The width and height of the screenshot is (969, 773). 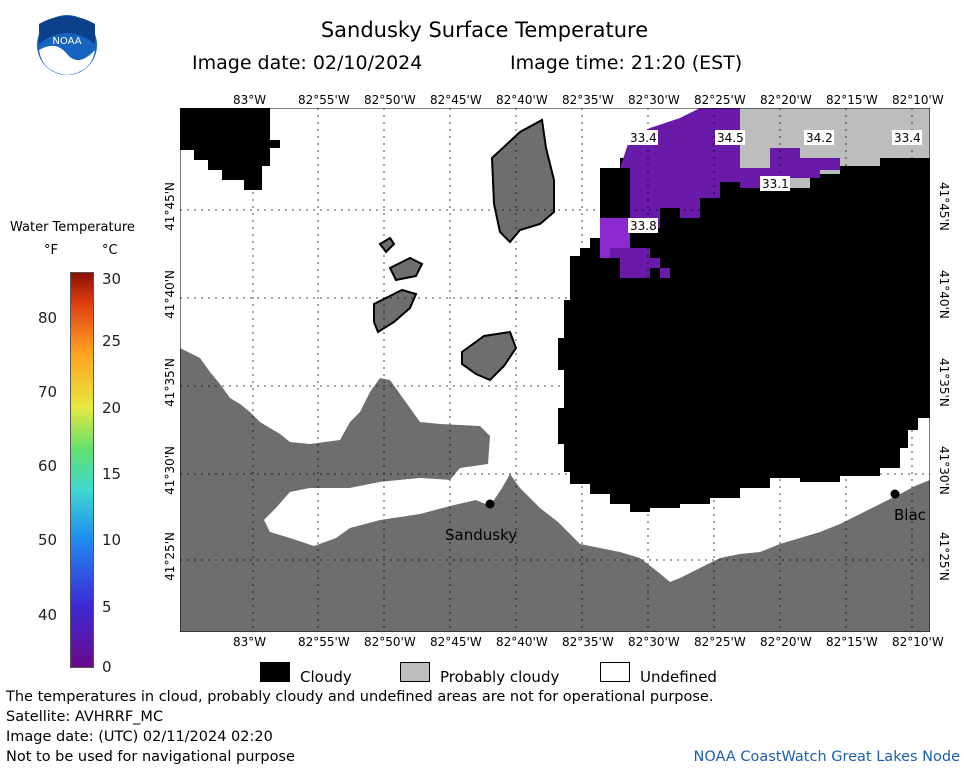 I want to click on legend-unit-c: °C, so click(x=110, y=250).